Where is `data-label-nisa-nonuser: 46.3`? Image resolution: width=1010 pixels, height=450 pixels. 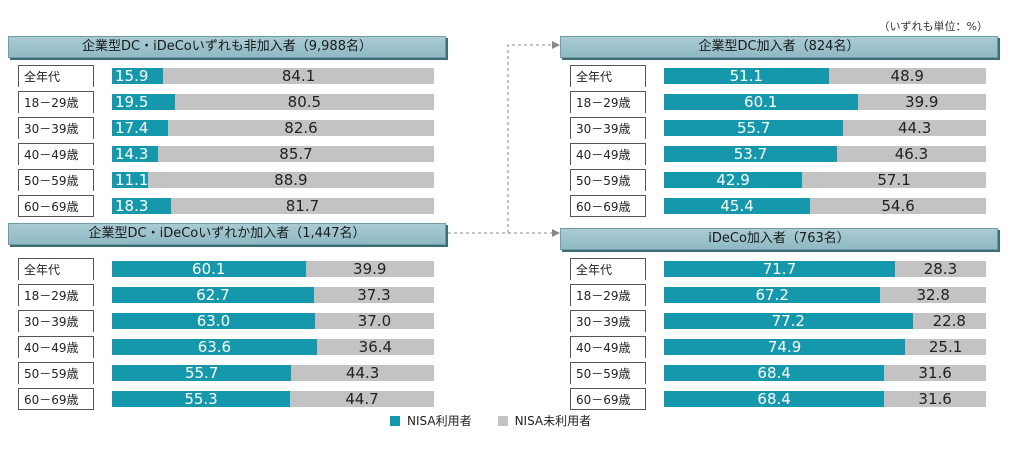
data-label-nisa-nonuser: 46.3 is located at coordinates (911, 154).